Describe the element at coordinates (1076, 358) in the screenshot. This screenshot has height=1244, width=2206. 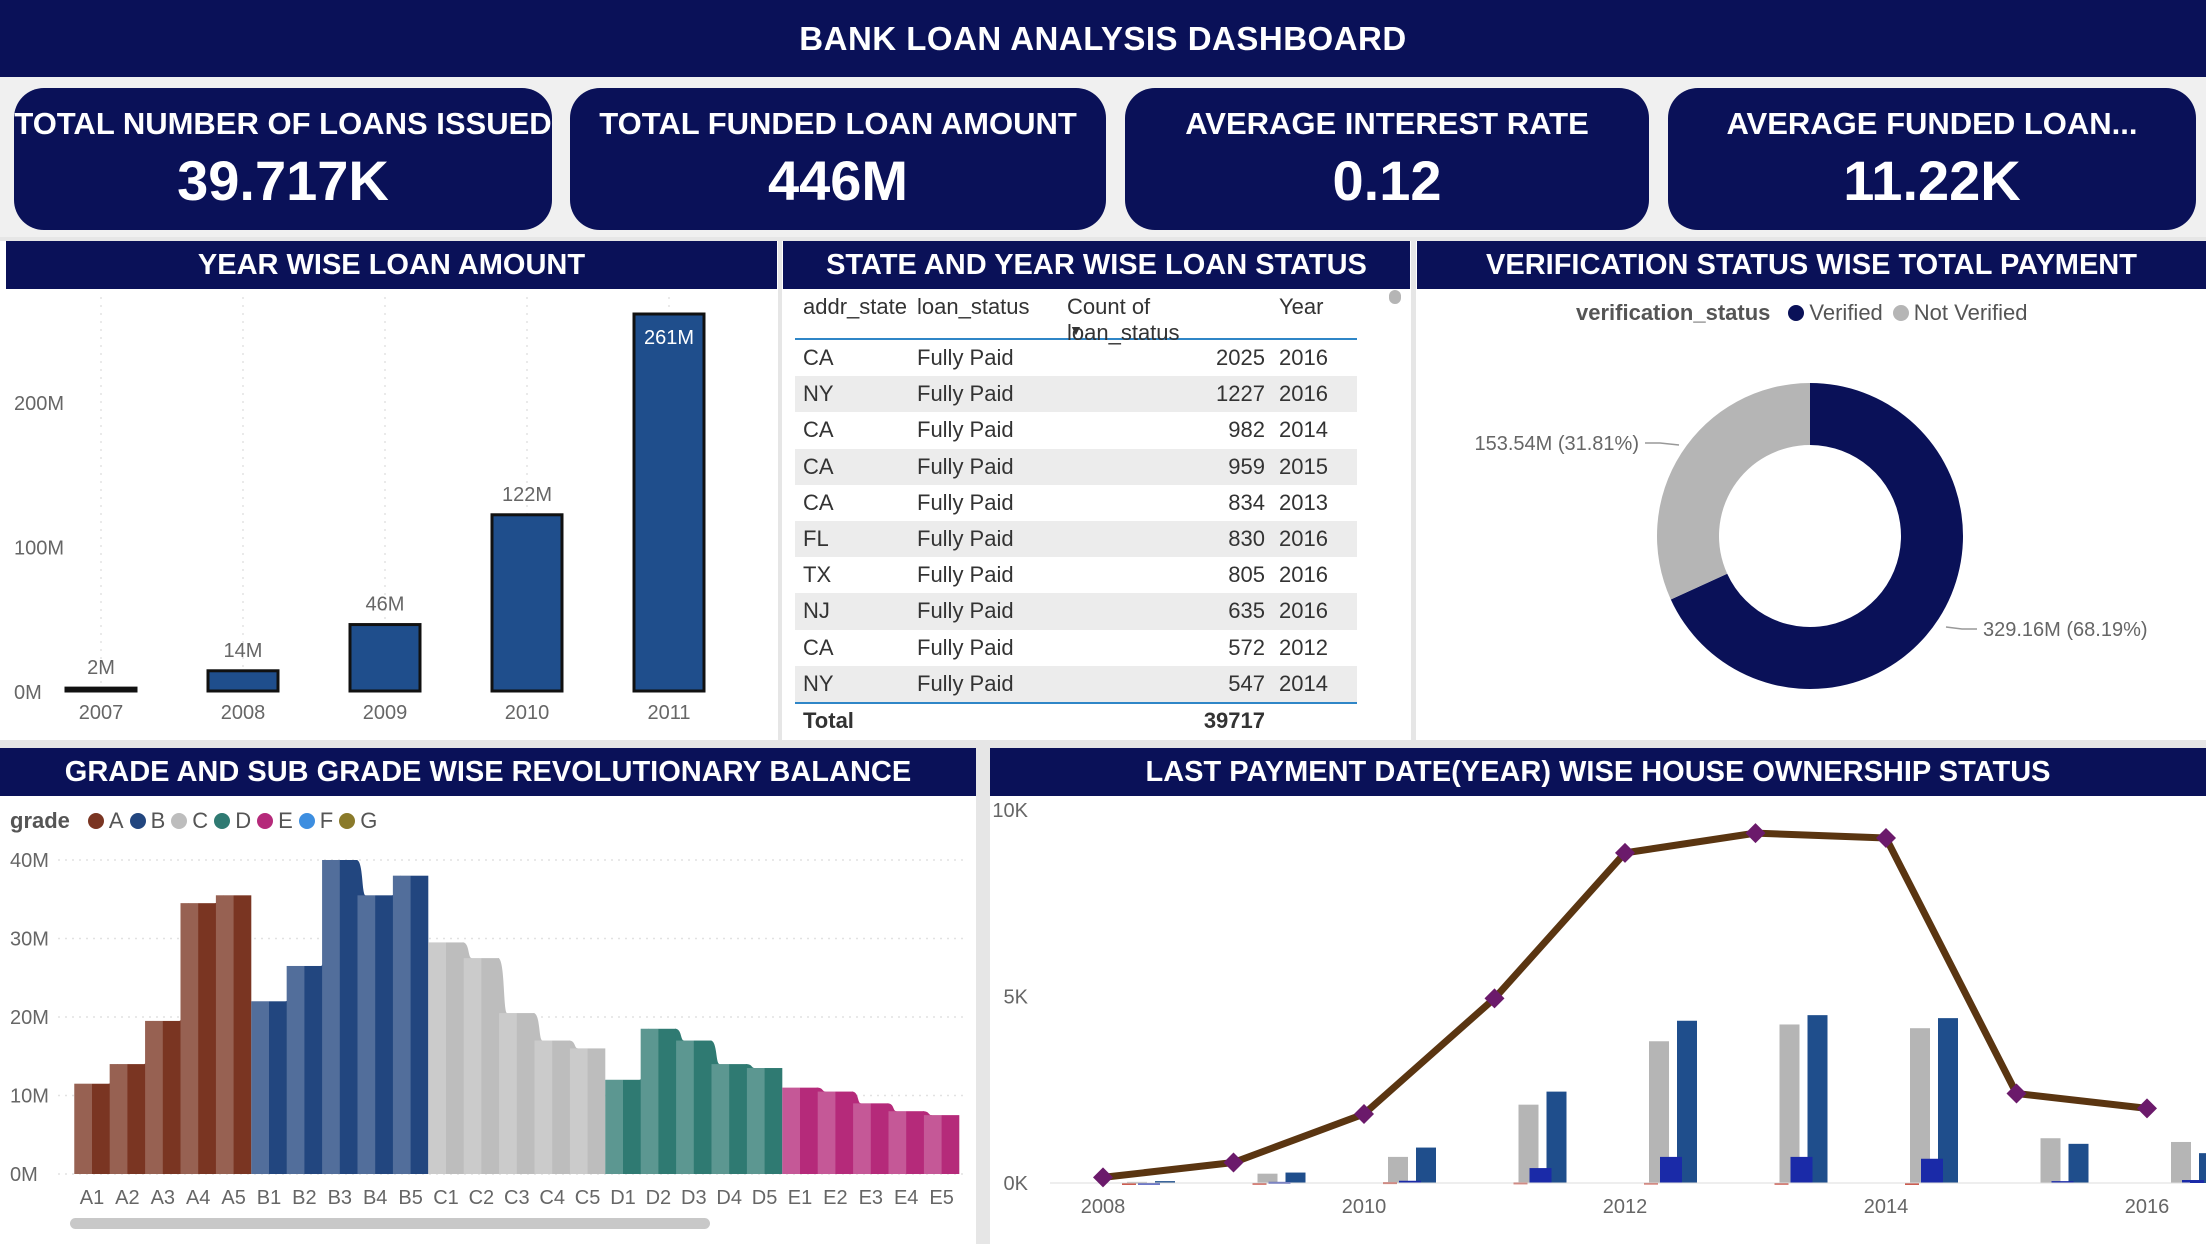
I see `table-row: CA Fully Paid 2025 2016` at that location.